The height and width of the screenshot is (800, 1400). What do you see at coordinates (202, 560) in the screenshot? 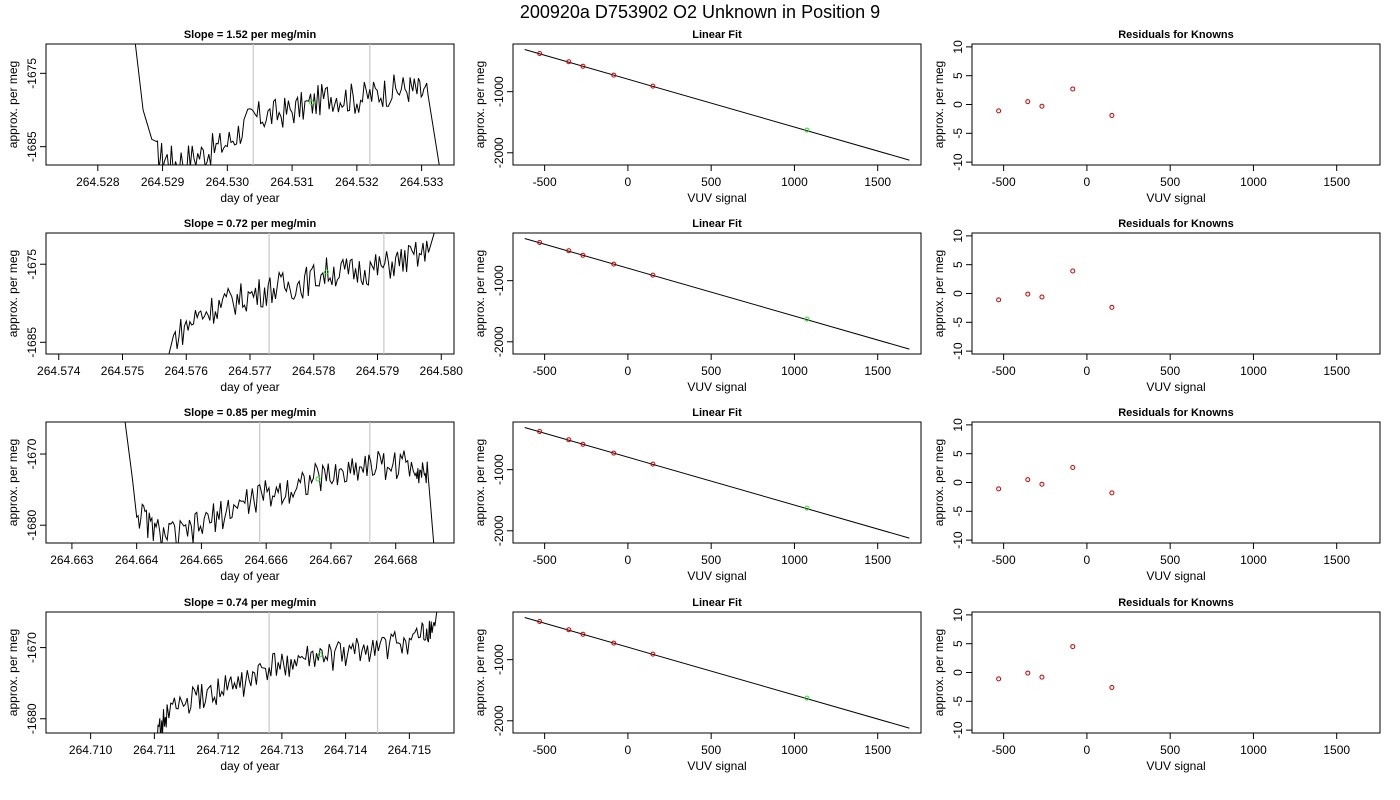
I see `x-tick-label: 264.665` at bounding box center [202, 560].